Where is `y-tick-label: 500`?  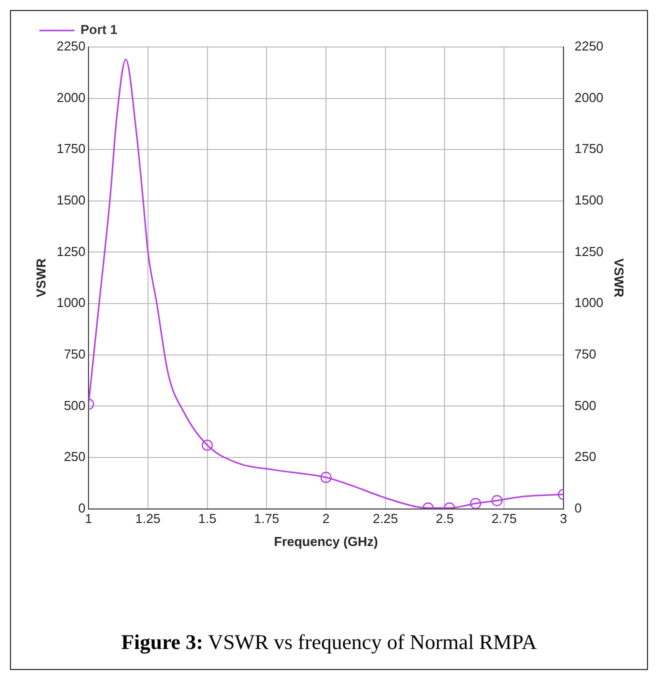
y-tick-label: 500 is located at coordinates (75, 405).